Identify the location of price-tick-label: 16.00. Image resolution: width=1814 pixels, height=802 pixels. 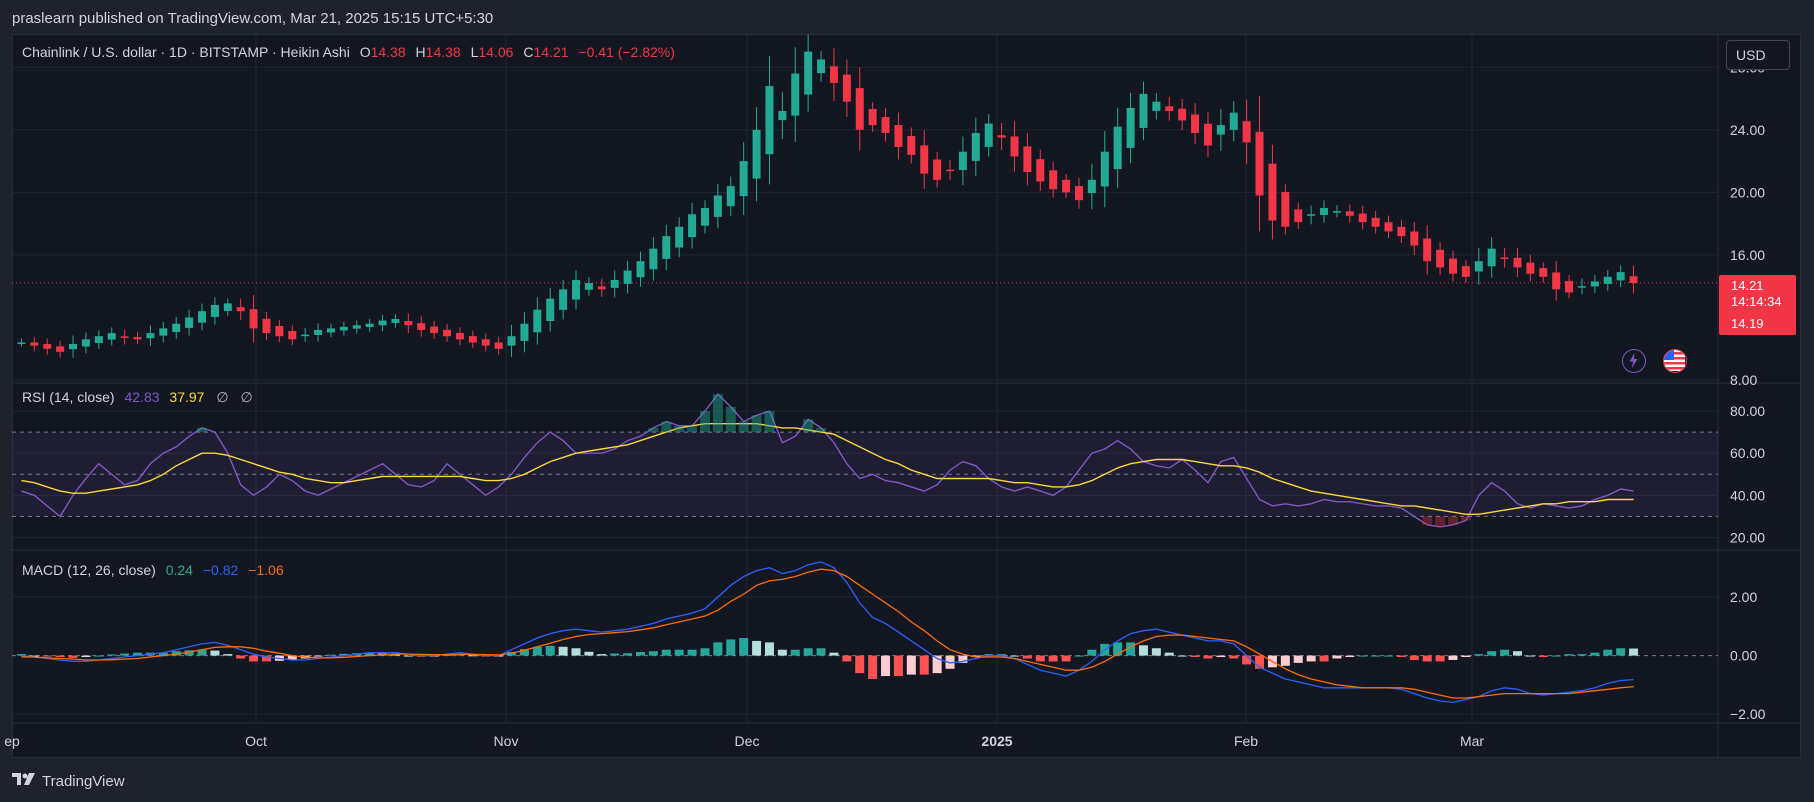
(1747, 255).